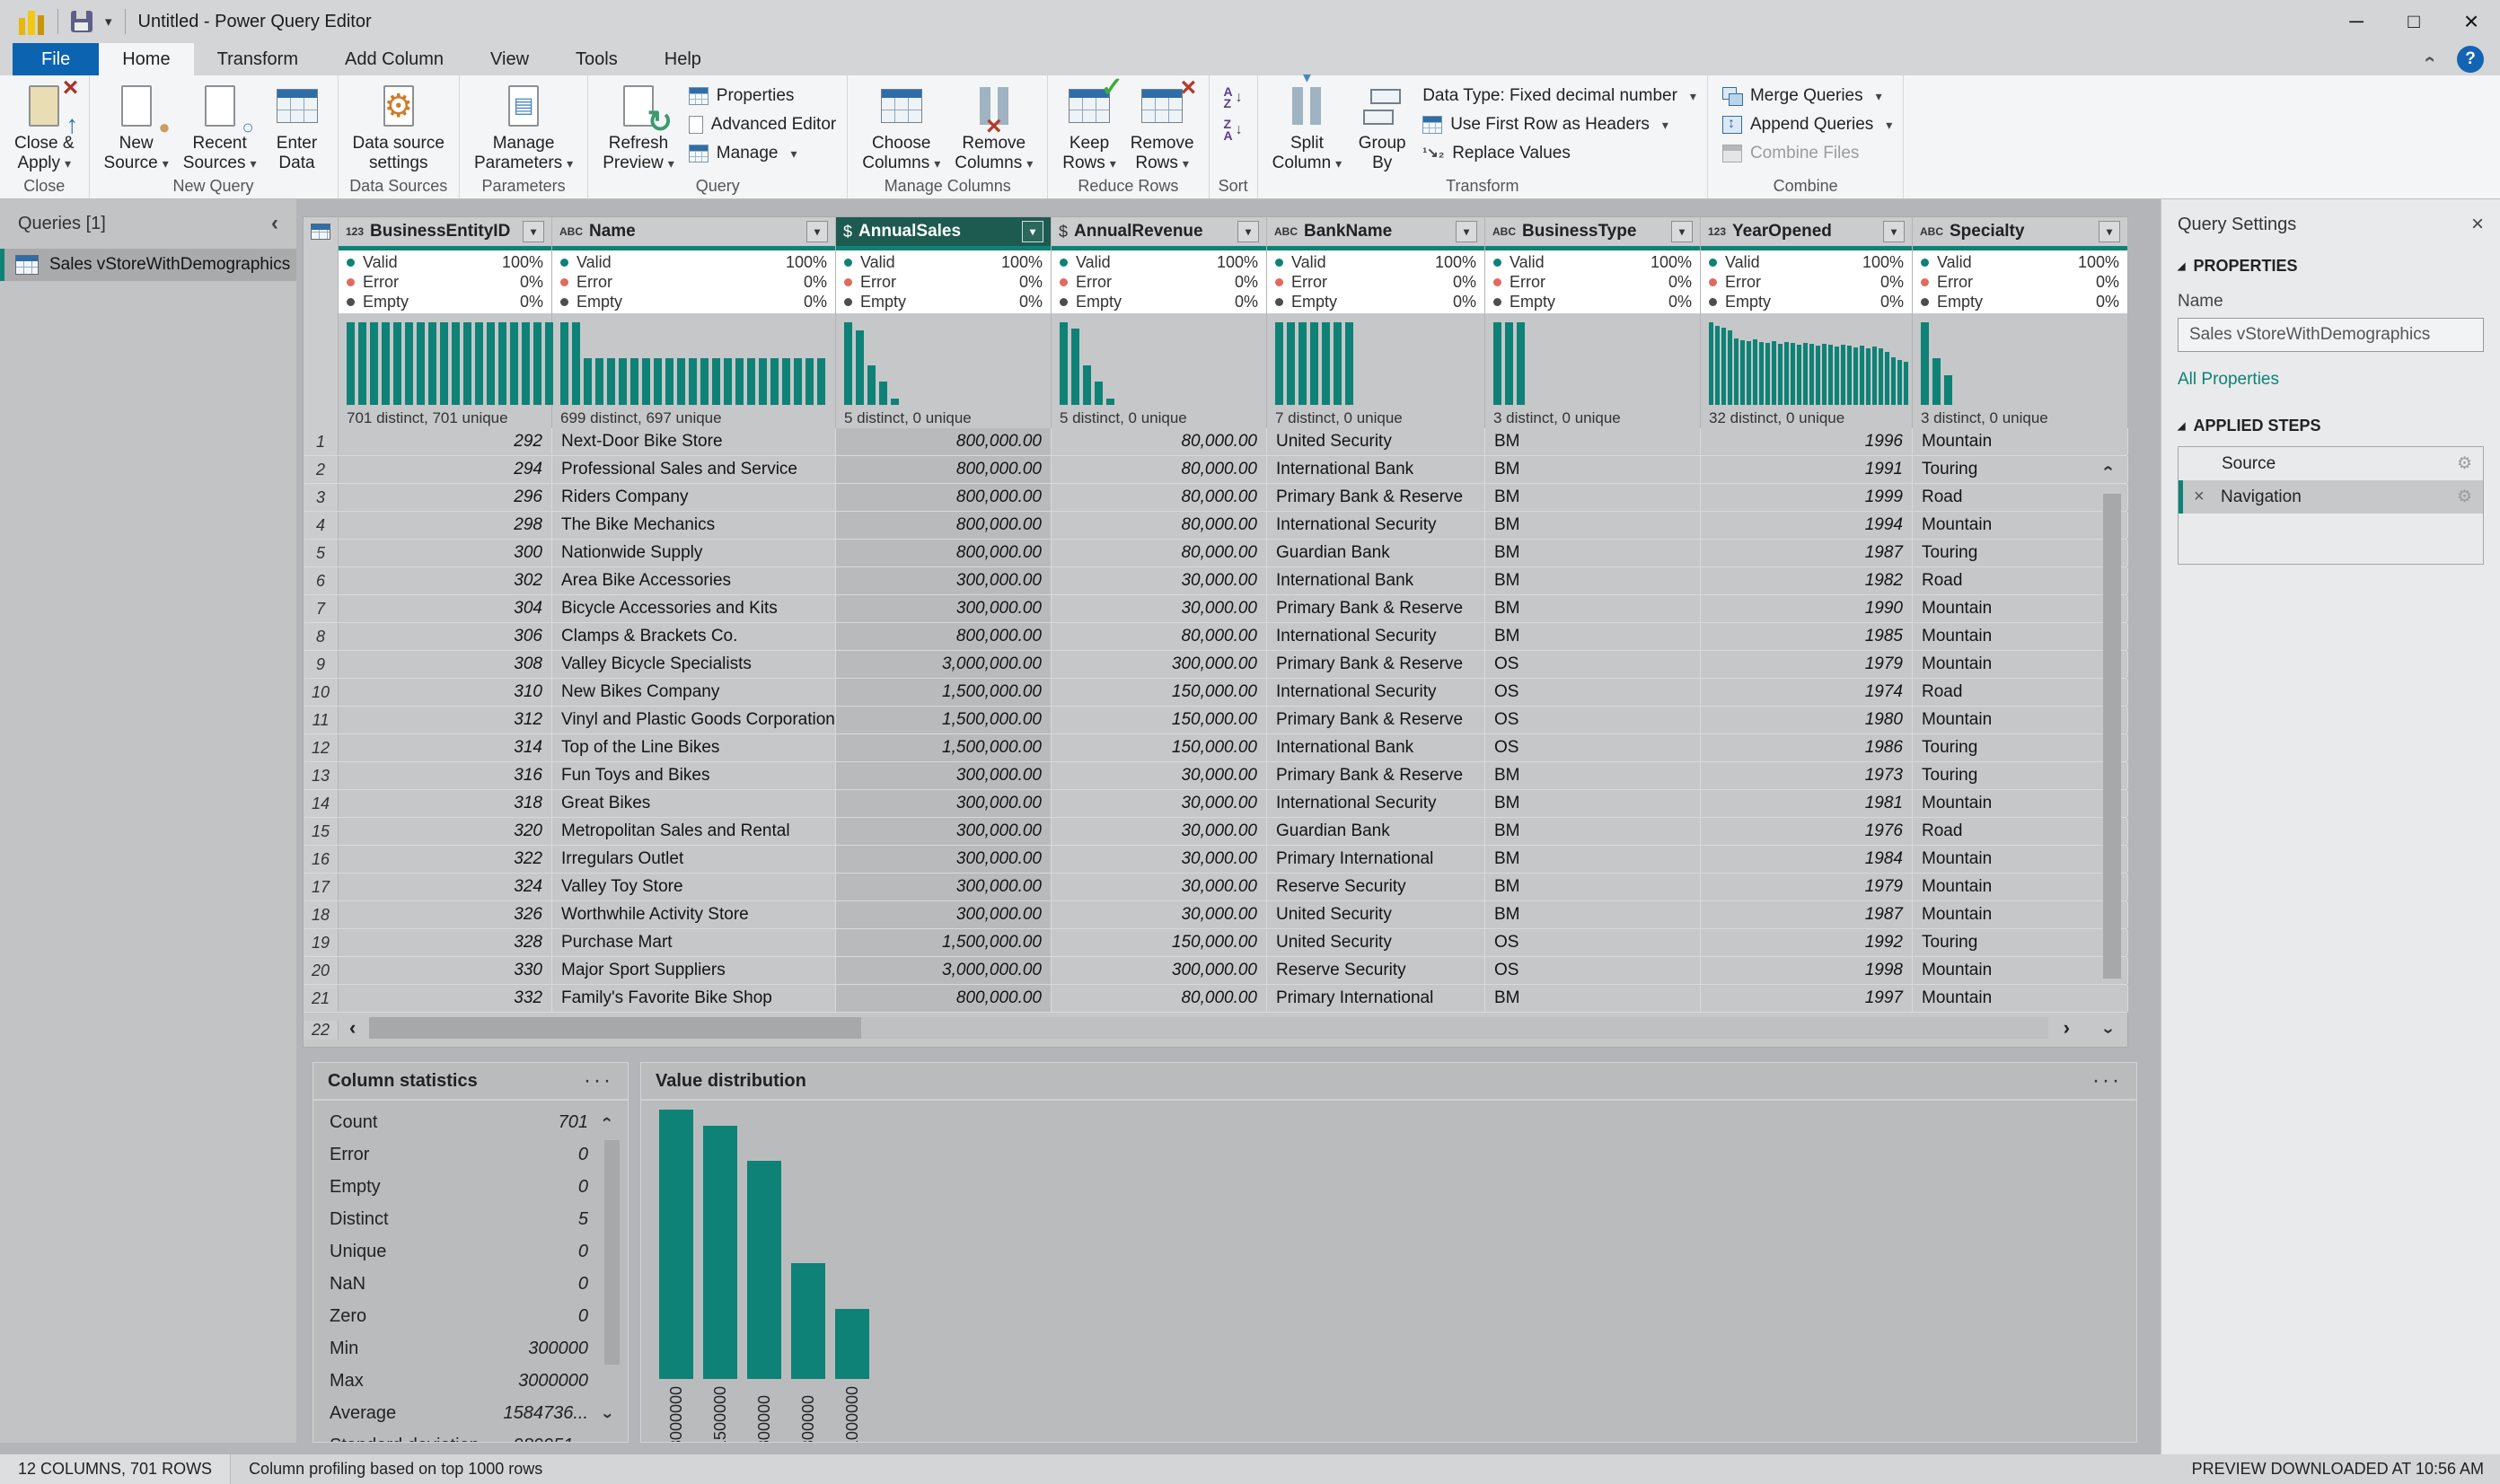  What do you see at coordinates (944, 231) in the screenshot?
I see `column-header-annualsales: $ AnnualSales ▾` at bounding box center [944, 231].